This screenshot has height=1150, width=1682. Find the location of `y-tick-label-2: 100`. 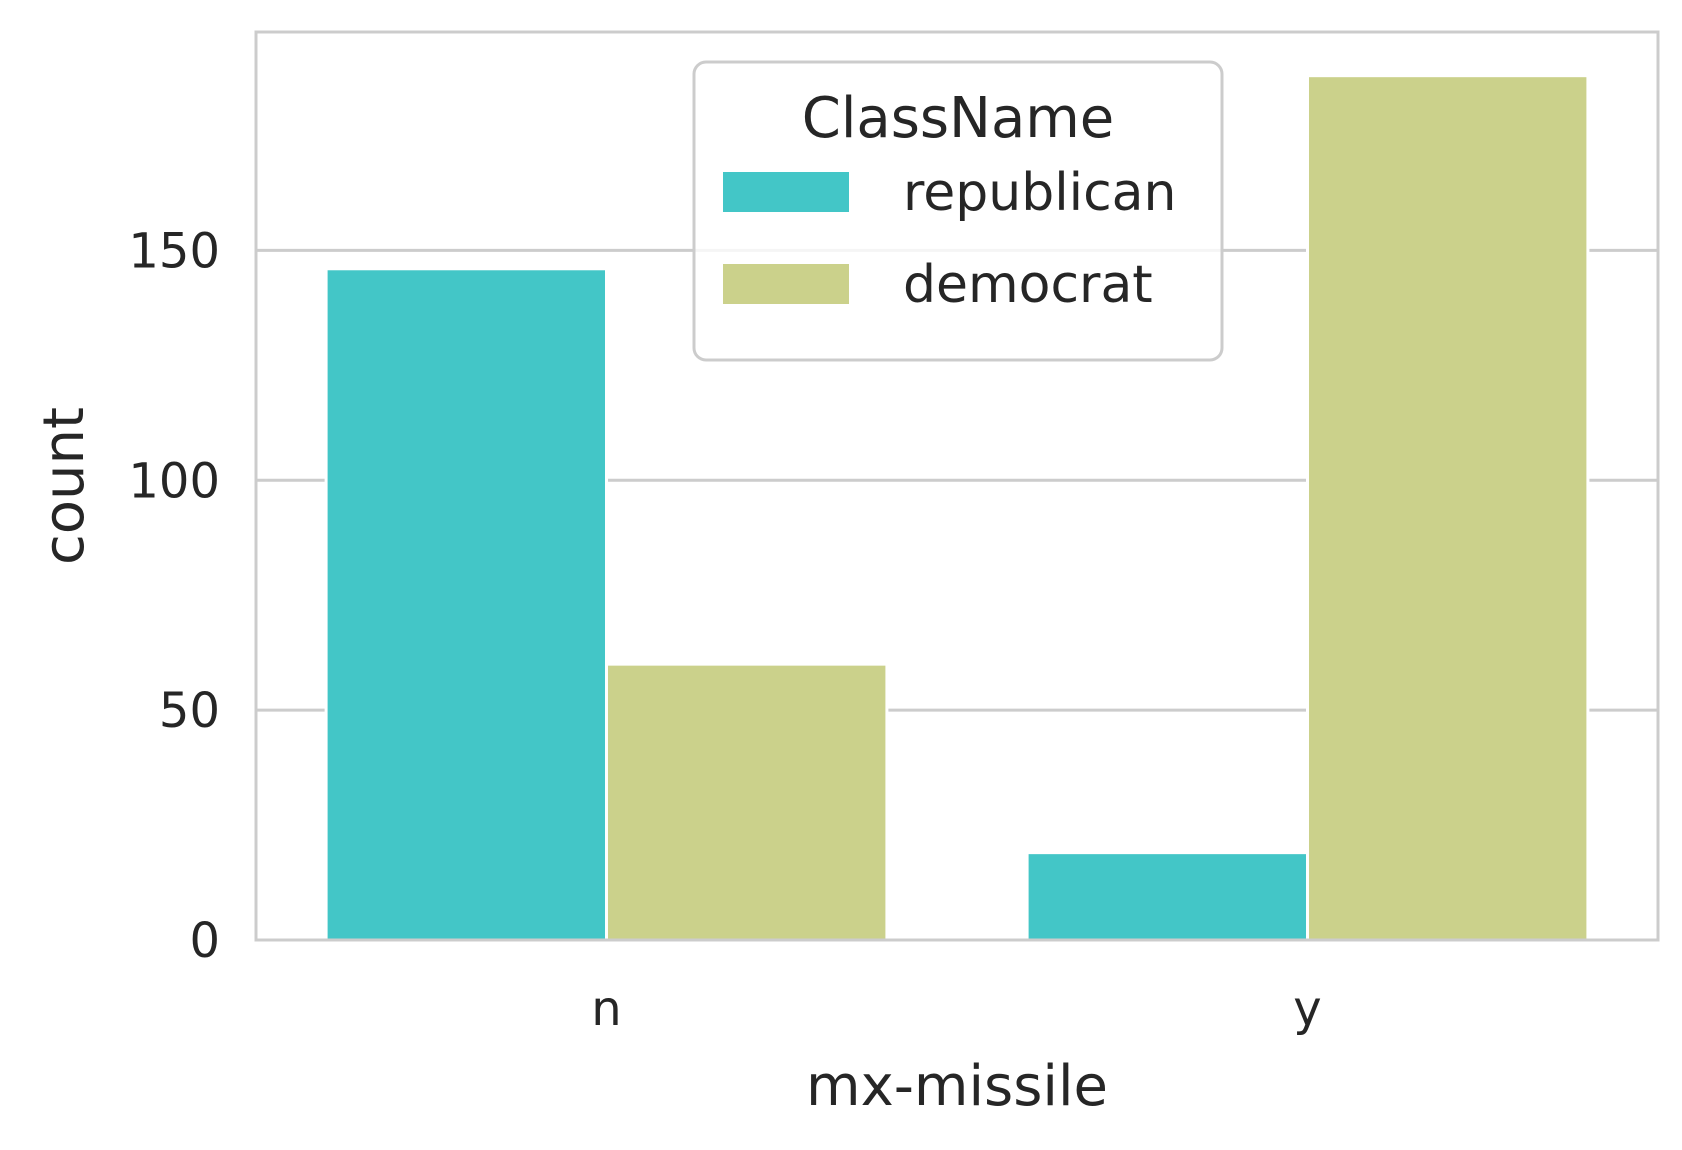

y-tick-label-2: 100 is located at coordinates (174, 481).